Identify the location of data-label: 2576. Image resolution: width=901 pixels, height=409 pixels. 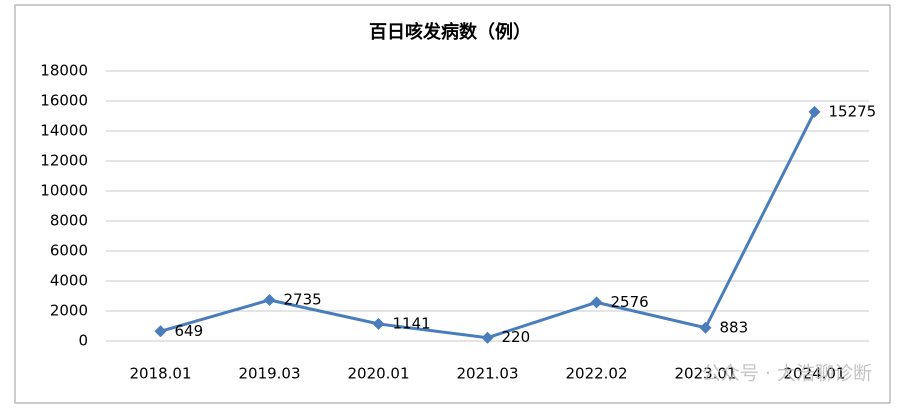
(630, 302).